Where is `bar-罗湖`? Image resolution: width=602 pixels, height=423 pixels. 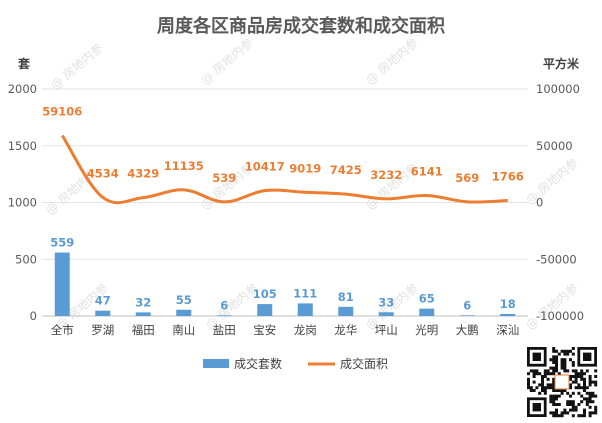 bar-罗湖 is located at coordinates (103, 313).